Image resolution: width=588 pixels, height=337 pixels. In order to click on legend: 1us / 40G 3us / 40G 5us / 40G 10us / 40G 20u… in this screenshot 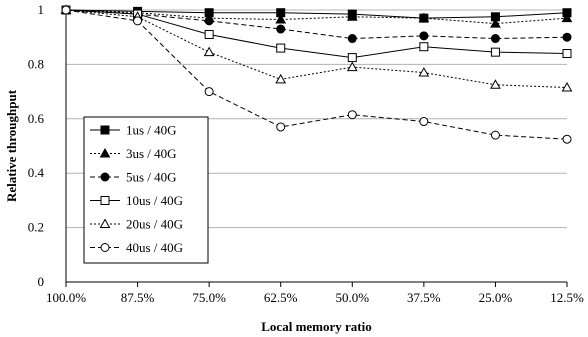, I will do `click(146, 190)`.